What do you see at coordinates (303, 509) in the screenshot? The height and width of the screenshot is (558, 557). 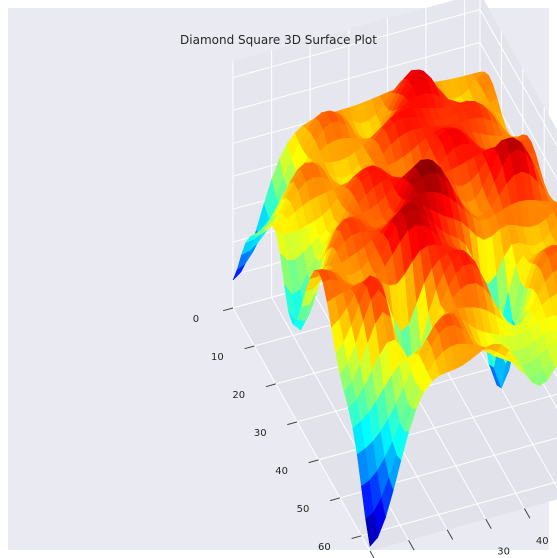 I see `x-tick-label: 50` at bounding box center [303, 509].